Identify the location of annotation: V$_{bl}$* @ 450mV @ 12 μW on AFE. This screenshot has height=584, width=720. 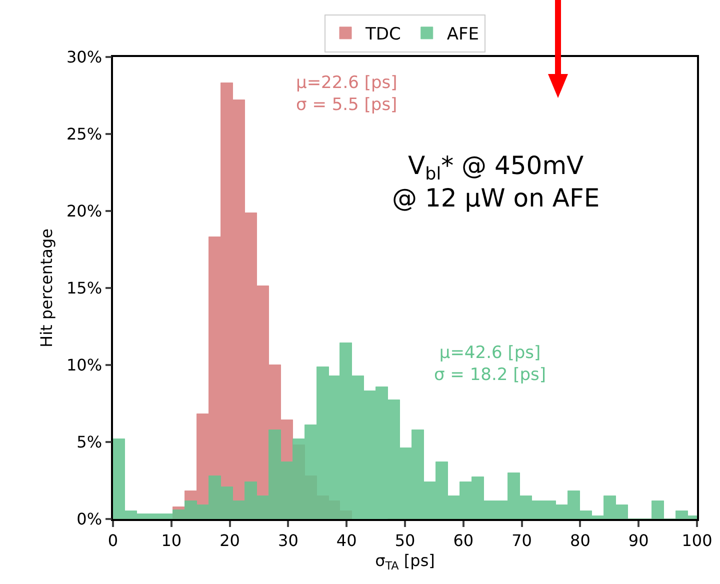
(496, 181).